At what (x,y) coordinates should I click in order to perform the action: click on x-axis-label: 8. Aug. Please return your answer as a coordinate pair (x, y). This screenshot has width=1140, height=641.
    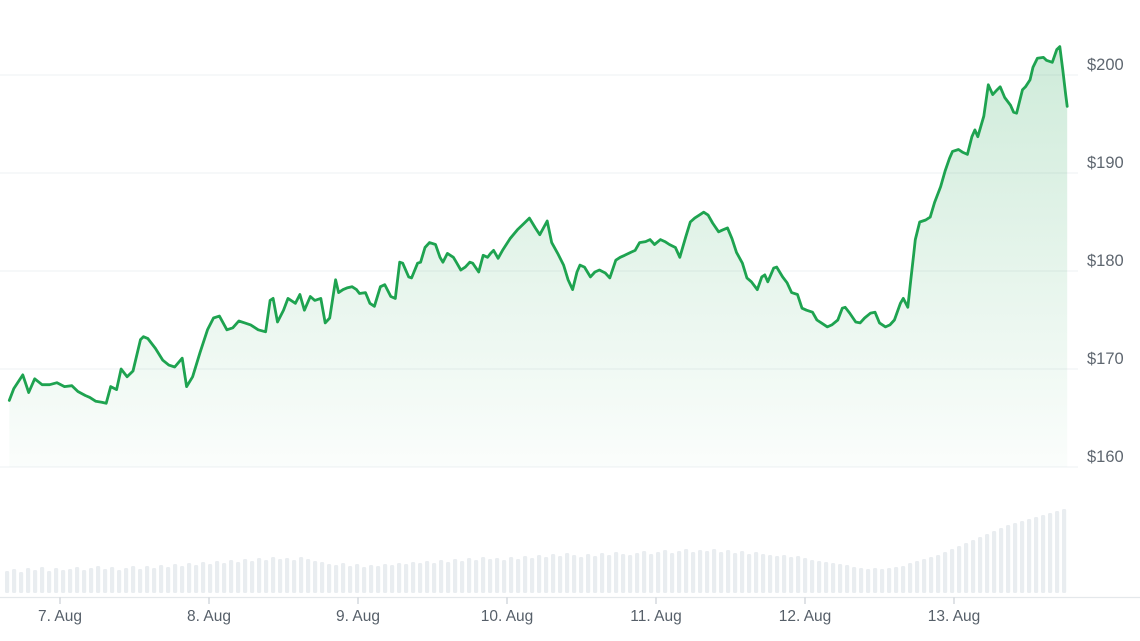
    Looking at the image, I should click on (209, 616).